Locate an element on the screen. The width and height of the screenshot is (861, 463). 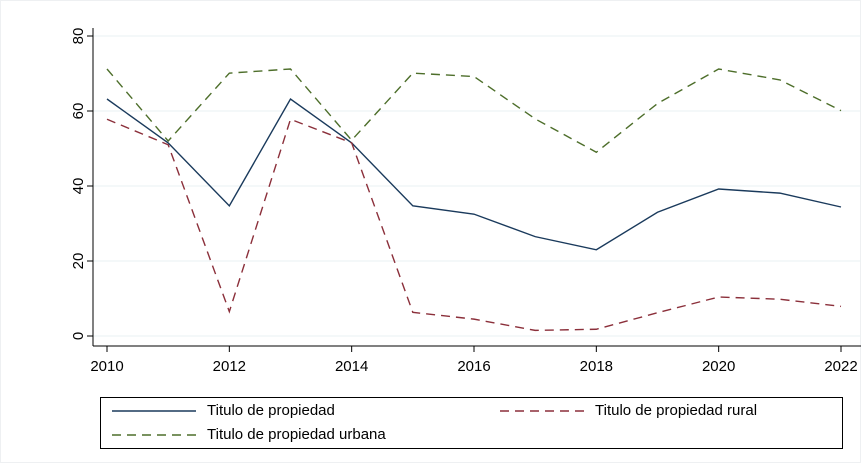
x-tick-label: 2016 is located at coordinates (473, 366).